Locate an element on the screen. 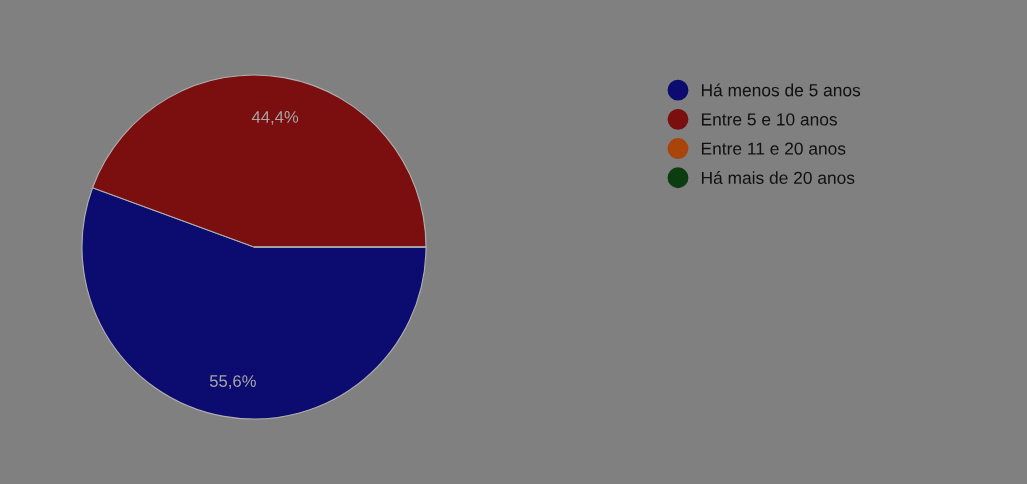 Image resolution: width=1027 pixels, height=484 pixels. data-label: 55,6% is located at coordinates (232, 382).